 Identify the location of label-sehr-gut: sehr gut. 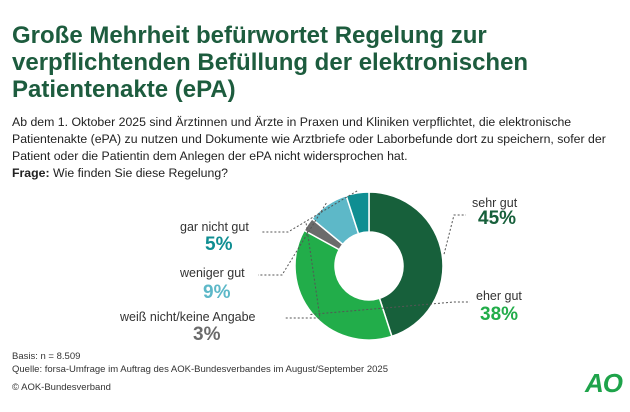
(495, 203).